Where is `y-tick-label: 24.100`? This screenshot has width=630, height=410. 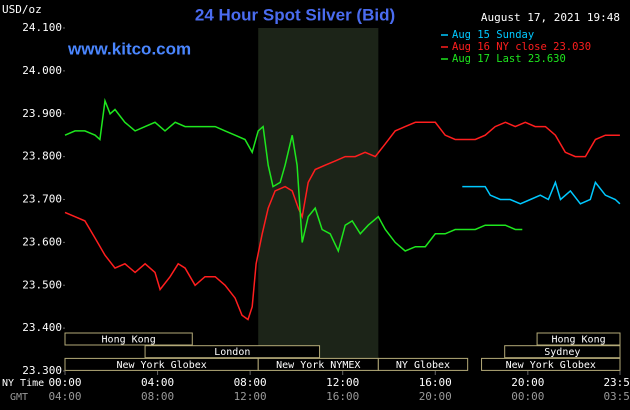 y-tick-label: 24.100 is located at coordinates (42, 27).